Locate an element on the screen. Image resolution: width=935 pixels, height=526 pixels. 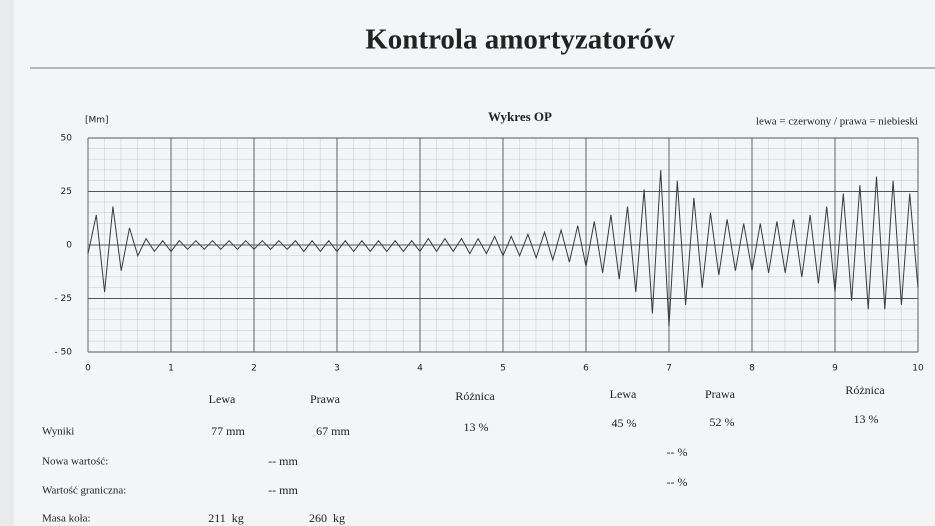
y-tick-label: - 50 is located at coordinates (63, 353).